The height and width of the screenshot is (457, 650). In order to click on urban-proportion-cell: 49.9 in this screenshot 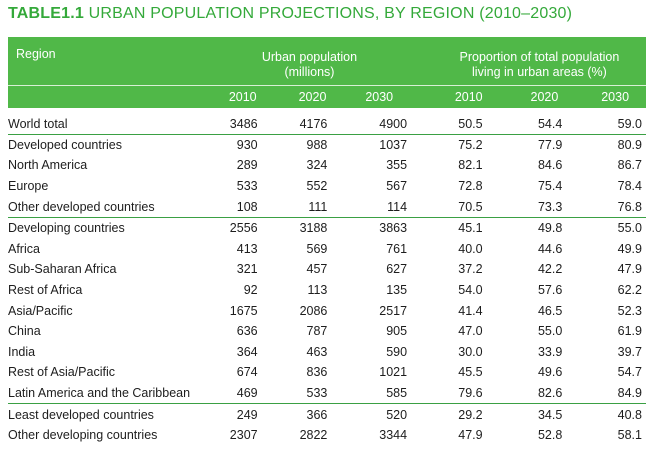, I will do `click(629, 248)`.